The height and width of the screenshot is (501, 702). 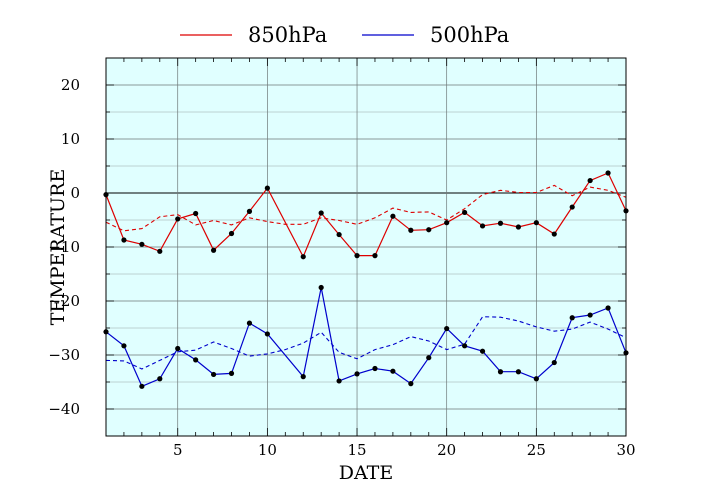 I want to click on y-axis-label: TEMPERATURE, so click(x=58, y=247).